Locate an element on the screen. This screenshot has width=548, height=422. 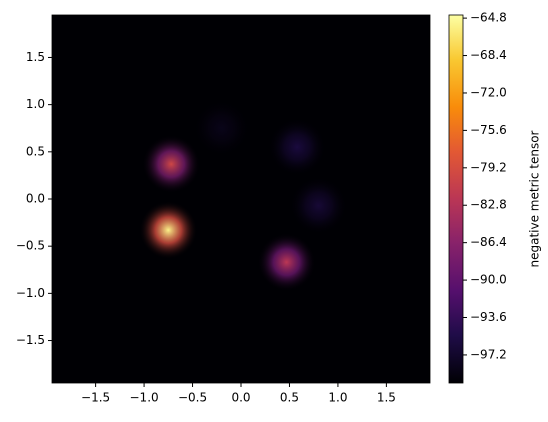
colorbar-tick-label: −72.0 is located at coordinates (488, 92).